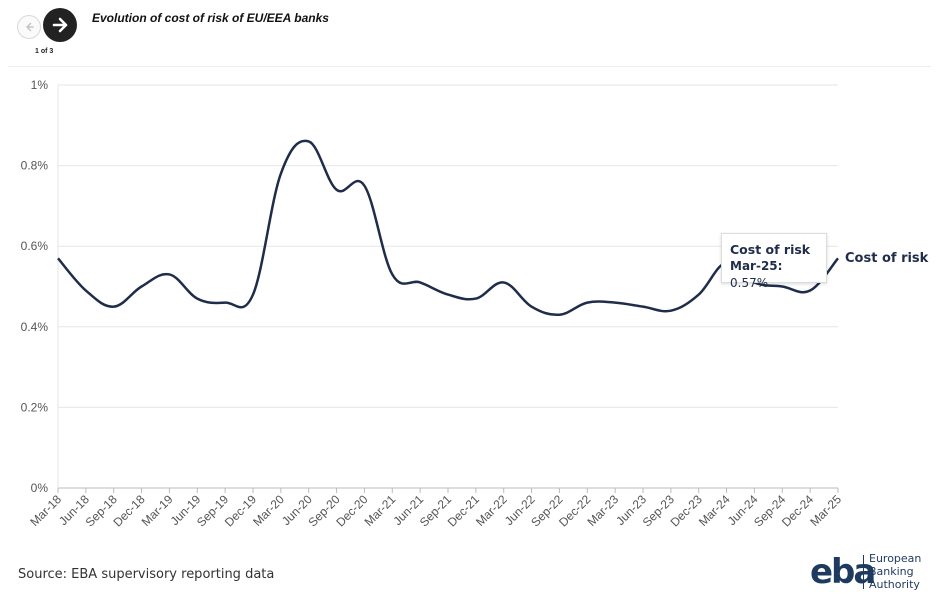 The image size is (945, 607). I want to click on x-tick-label: Mar-19, so click(157, 510).